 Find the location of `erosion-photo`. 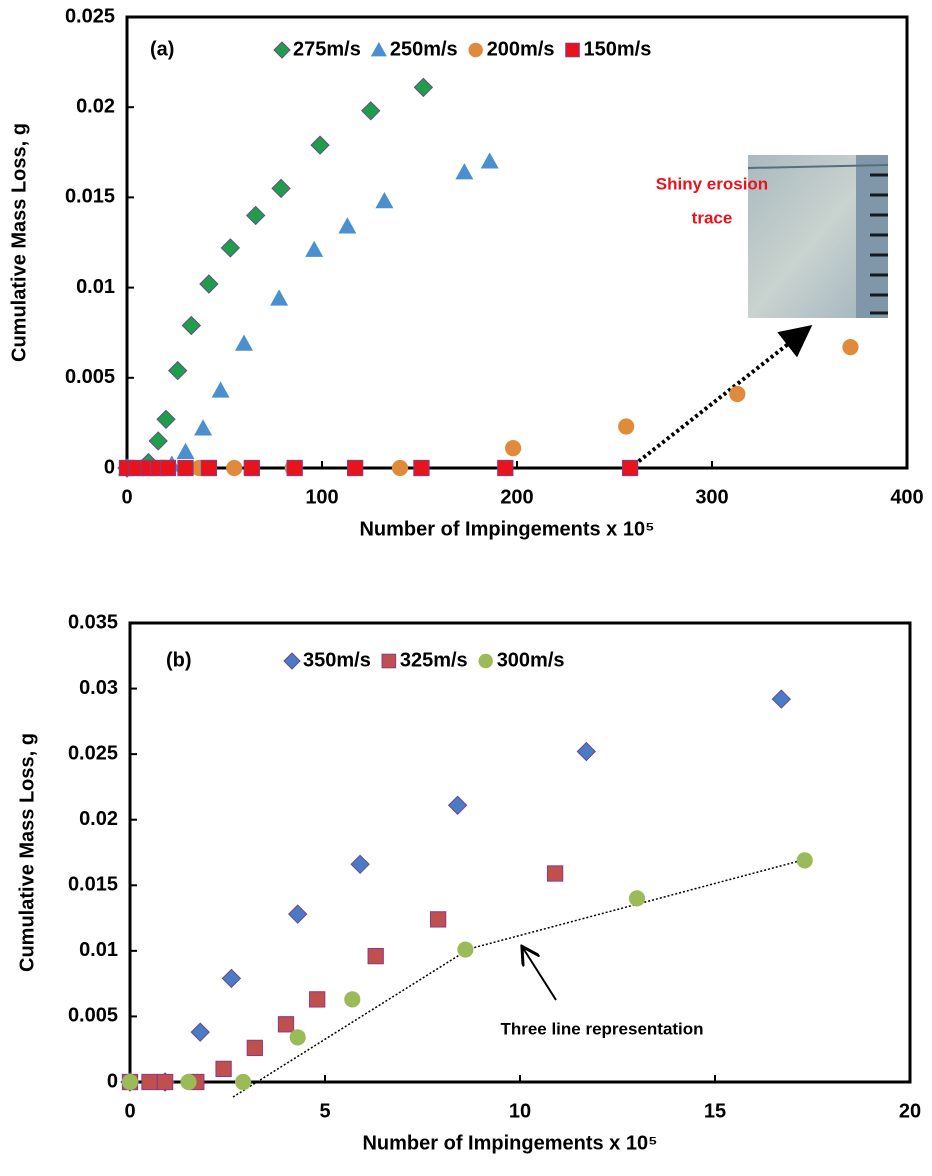

erosion-photo is located at coordinates (818, 236).